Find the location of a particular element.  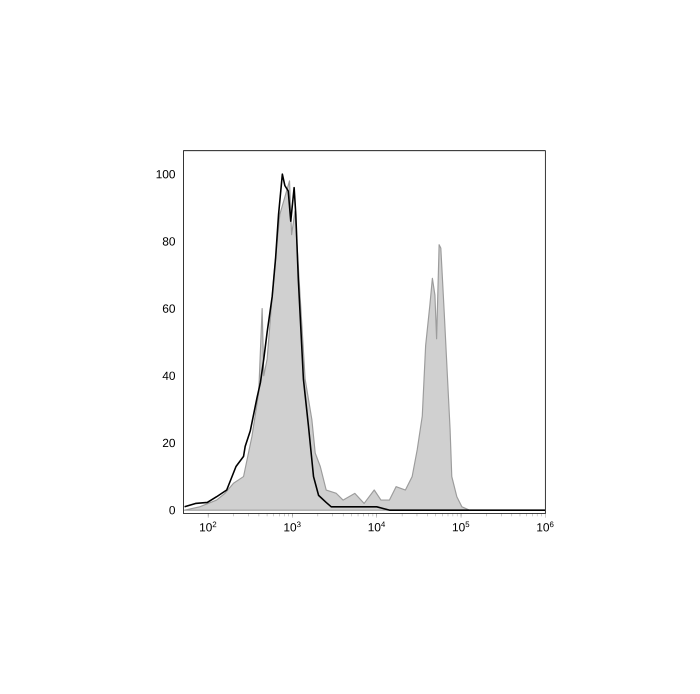

y-tick-label: 100 is located at coordinates (166, 174).